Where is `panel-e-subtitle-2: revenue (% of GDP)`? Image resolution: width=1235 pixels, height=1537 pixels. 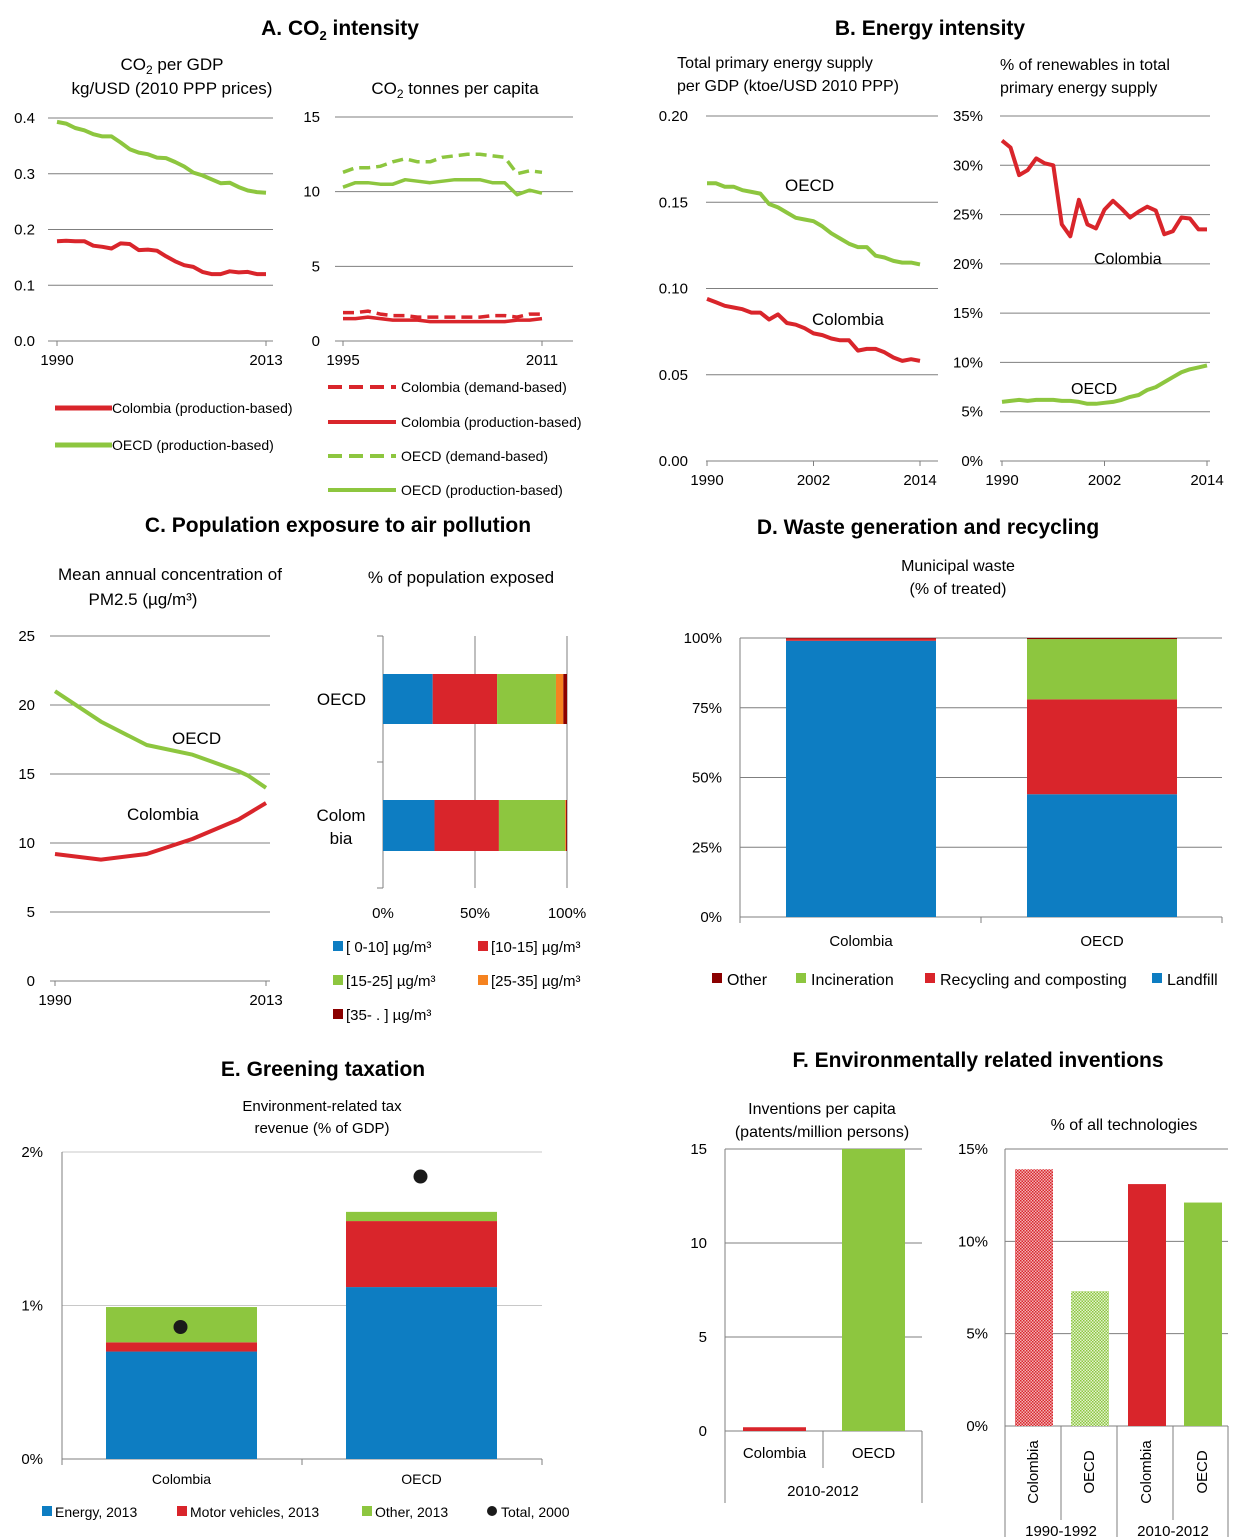 panel-e-subtitle-2: revenue (% of GDP) is located at coordinates (321, 1128).